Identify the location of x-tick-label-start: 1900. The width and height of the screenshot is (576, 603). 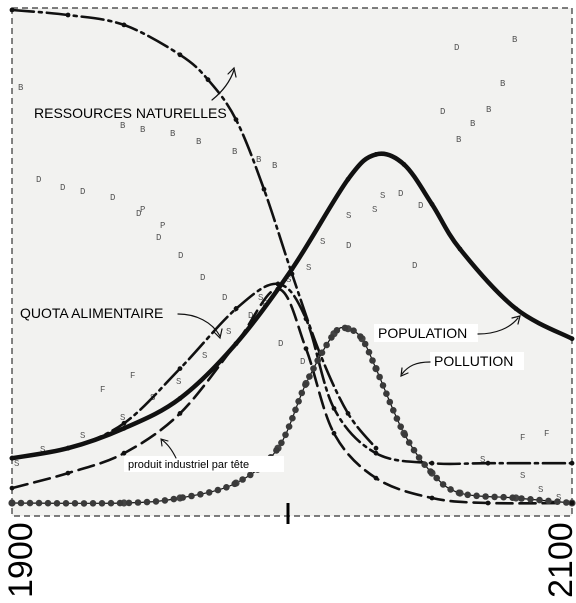
(21, 560).